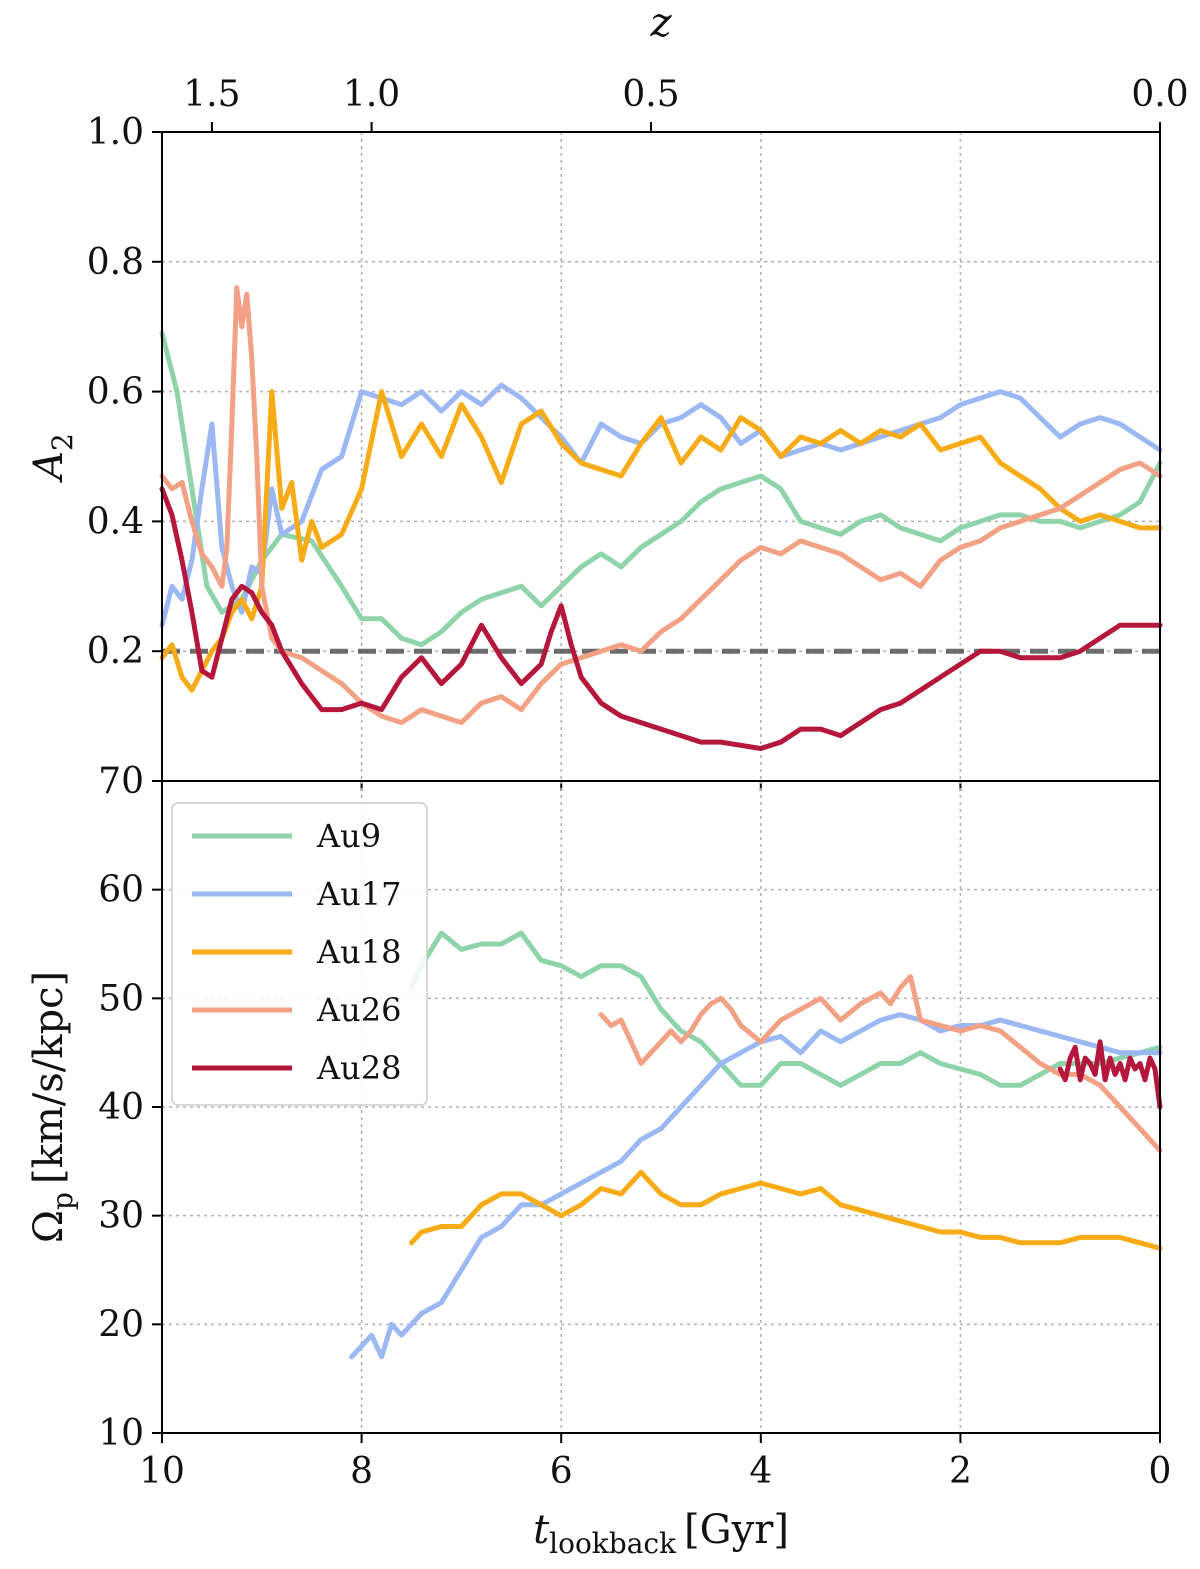 Image resolution: width=1200 pixels, height=1569 pixels. I want to click on top-y-ticks: 0.2 0.4 0.6 0.8 1.0, so click(124, 392).